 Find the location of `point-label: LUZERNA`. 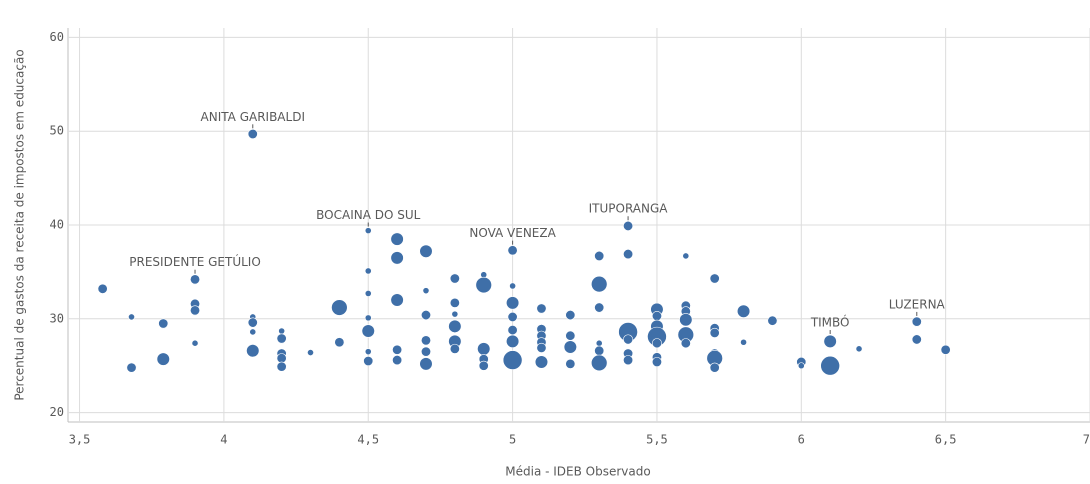

point-label: LUZERNA is located at coordinates (917, 304).